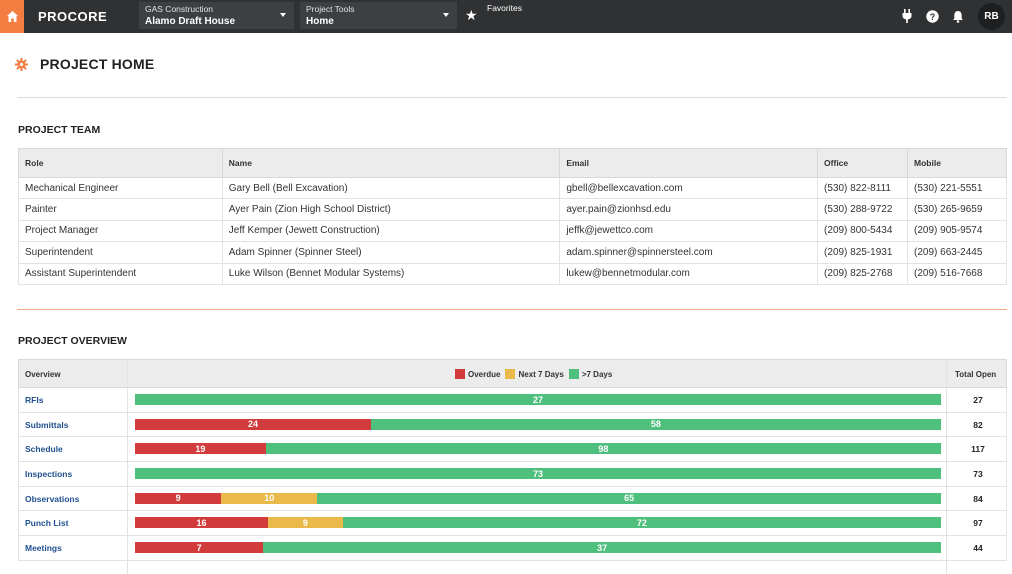  I want to click on overview-row: Punch List 16 9 72 97, so click(512, 524).